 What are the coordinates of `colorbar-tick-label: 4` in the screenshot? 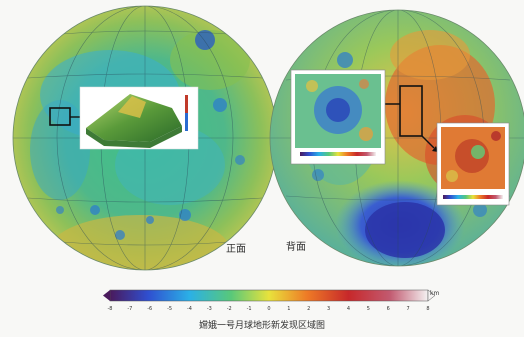 It's located at (348, 309).